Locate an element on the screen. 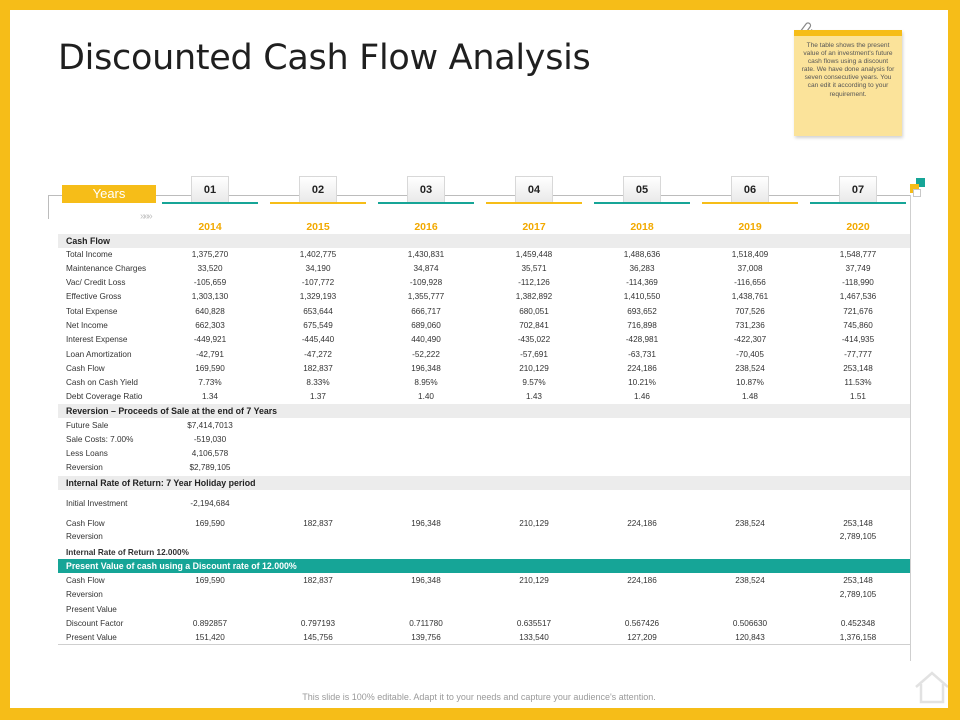 This screenshot has width=960, height=720. table-cell: 1.43 is located at coordinates (534, 396).